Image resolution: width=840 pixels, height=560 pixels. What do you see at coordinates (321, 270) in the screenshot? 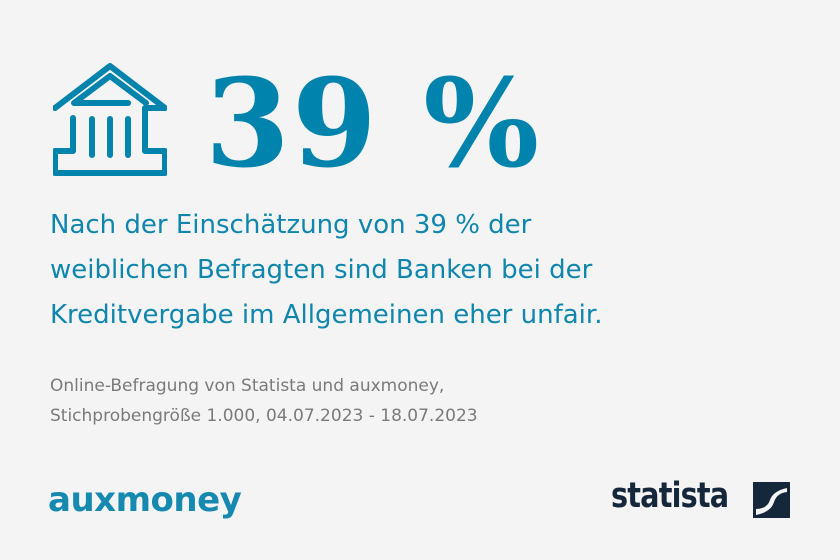
I see `headline-line: weiblichen Befragten sind Banken bei der` at bounding box center [321, 270].